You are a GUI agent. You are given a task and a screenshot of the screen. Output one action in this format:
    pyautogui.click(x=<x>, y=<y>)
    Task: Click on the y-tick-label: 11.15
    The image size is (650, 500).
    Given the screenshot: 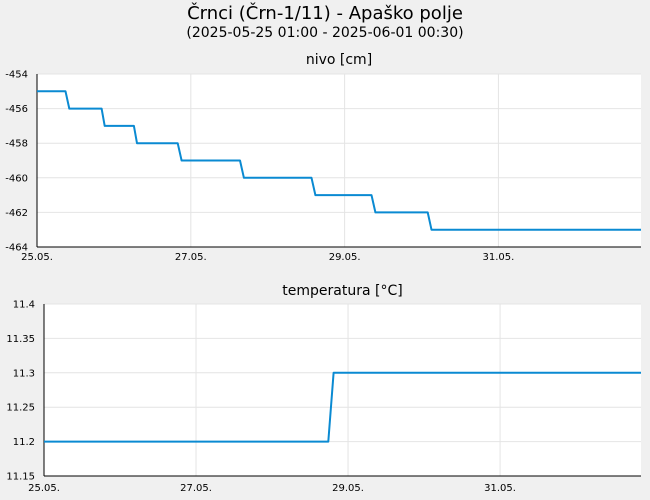 What is the action you would take?
    pyautogui.click(x=20, y=477)
    